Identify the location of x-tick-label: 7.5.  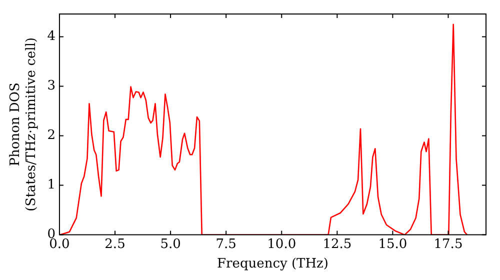
(226, 244).